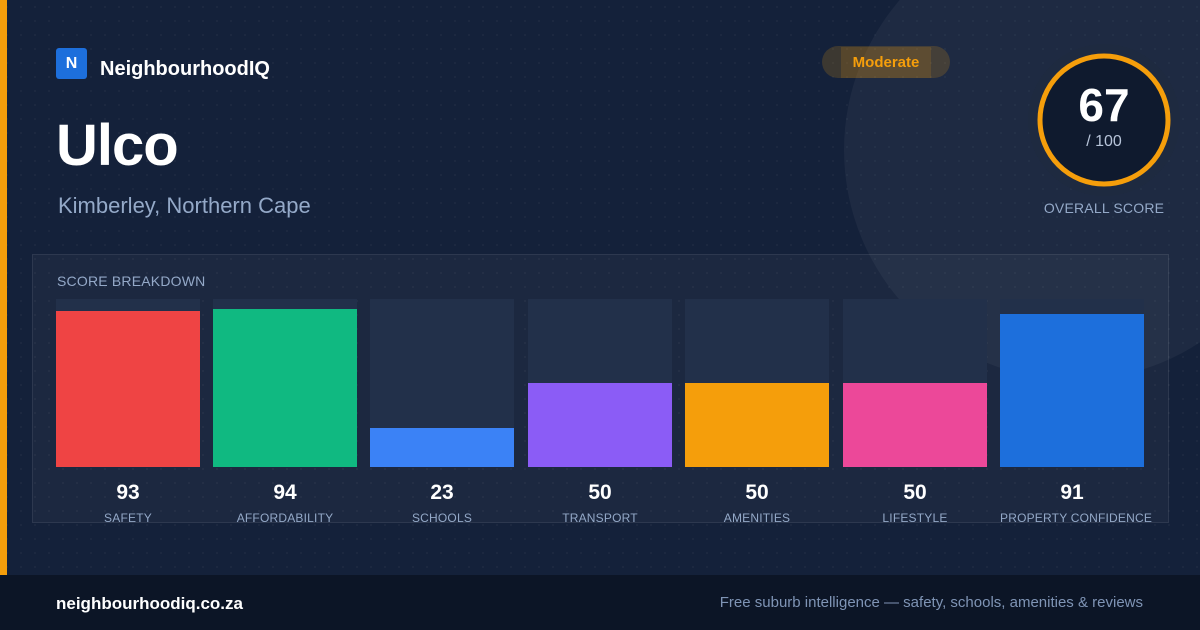  What do you see at coordinates (757, 518) in the screenshot?
I see `score-label: AMENITIES` at bounding box center [757, 518].